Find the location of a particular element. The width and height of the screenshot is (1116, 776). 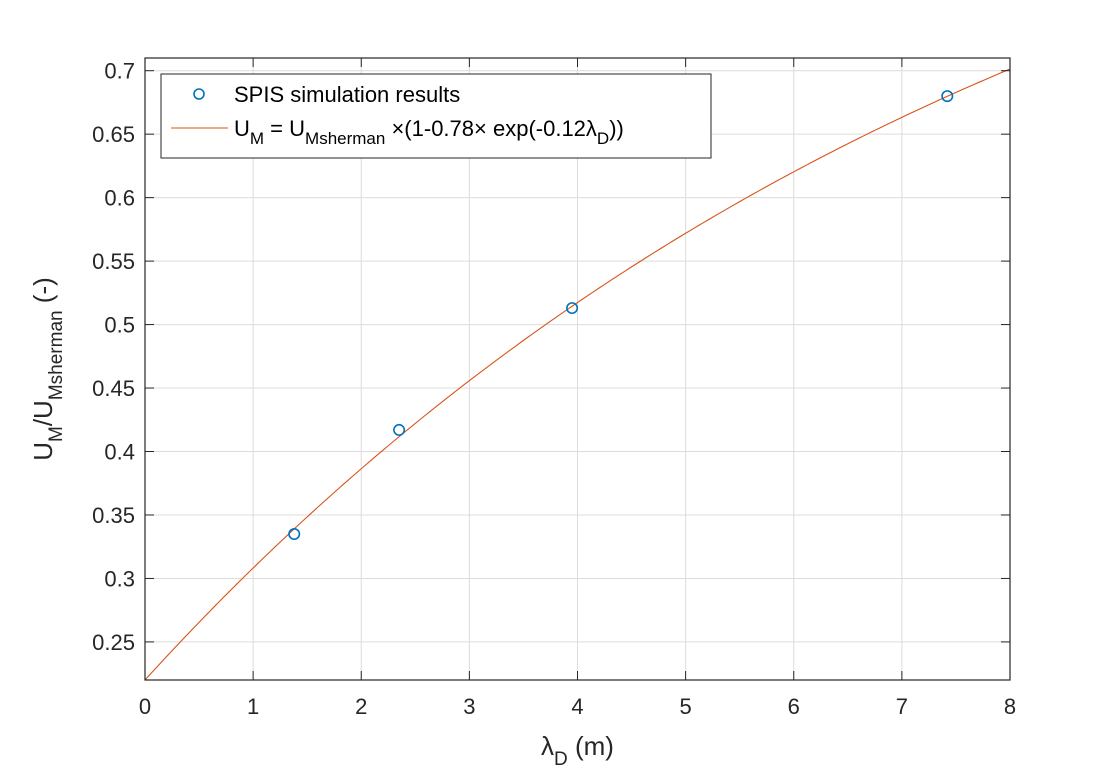

legend-line-p3-symbol: λ is located at coordinates (591, 128).